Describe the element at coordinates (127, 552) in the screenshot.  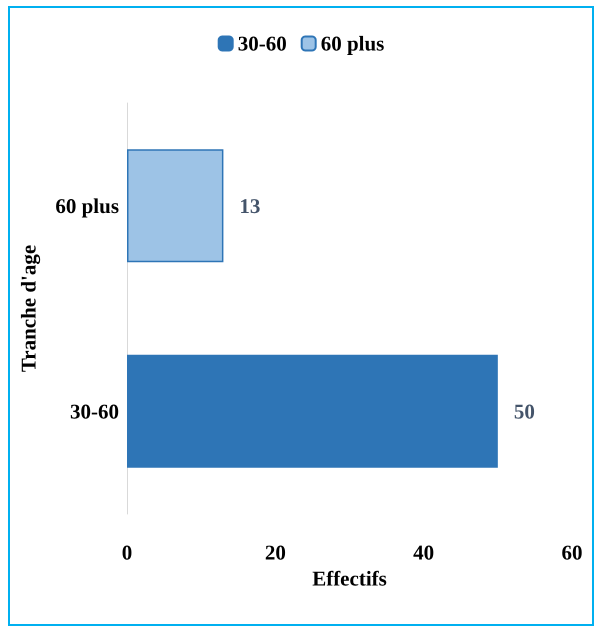
I see `x-tick-label: 0` at that location.